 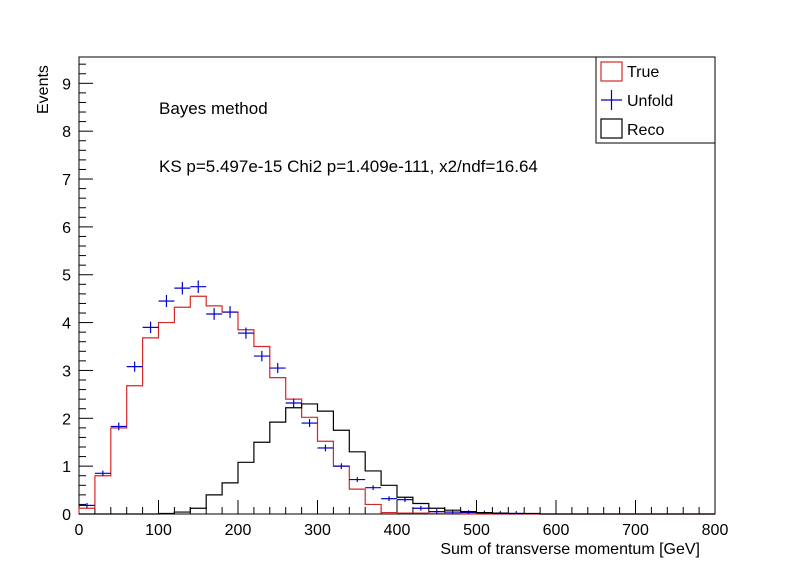 What do you see at coordinates (570, 549) in the screenshot?
I see `x-axis-title: Sum of transverse momentum [GeV]` at bounding box center [570, 549].